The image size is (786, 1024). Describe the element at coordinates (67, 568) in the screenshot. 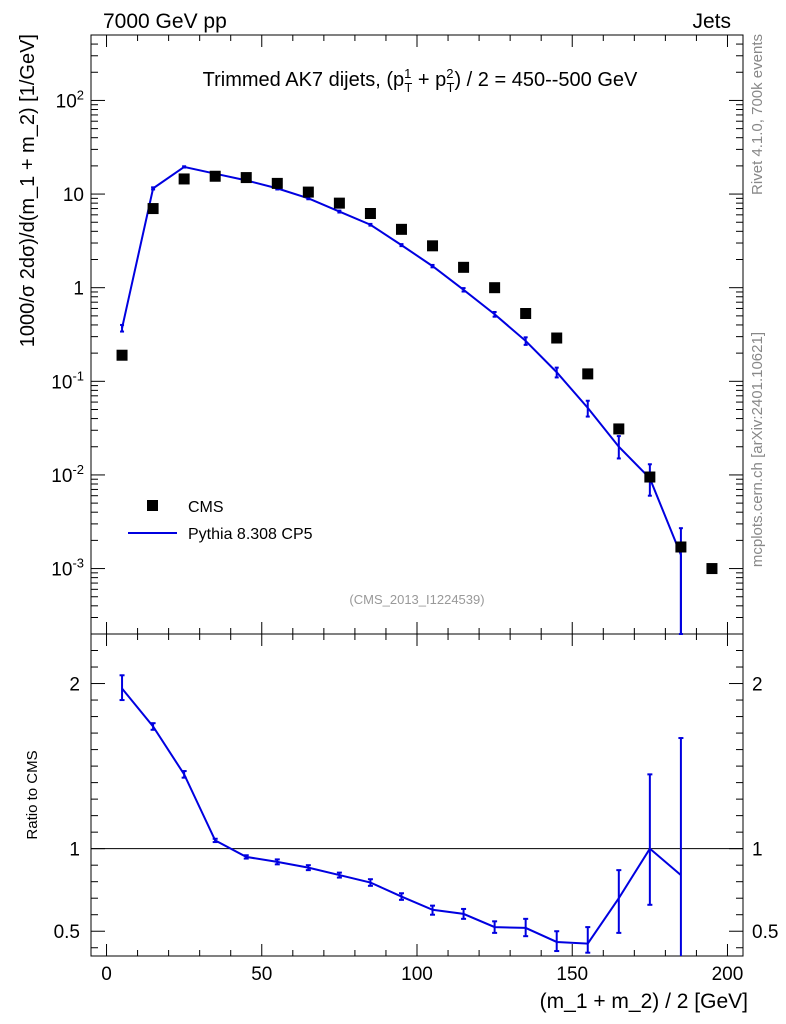

I see `y-tick-label: 10⁻³` at that location.